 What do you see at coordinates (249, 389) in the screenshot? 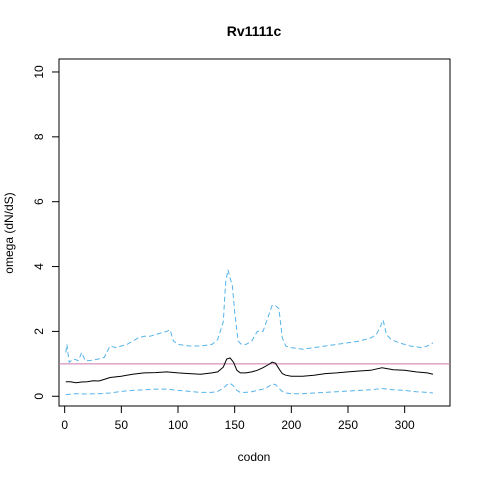
I see `series-line-lower` at bounding box center [249, 389].